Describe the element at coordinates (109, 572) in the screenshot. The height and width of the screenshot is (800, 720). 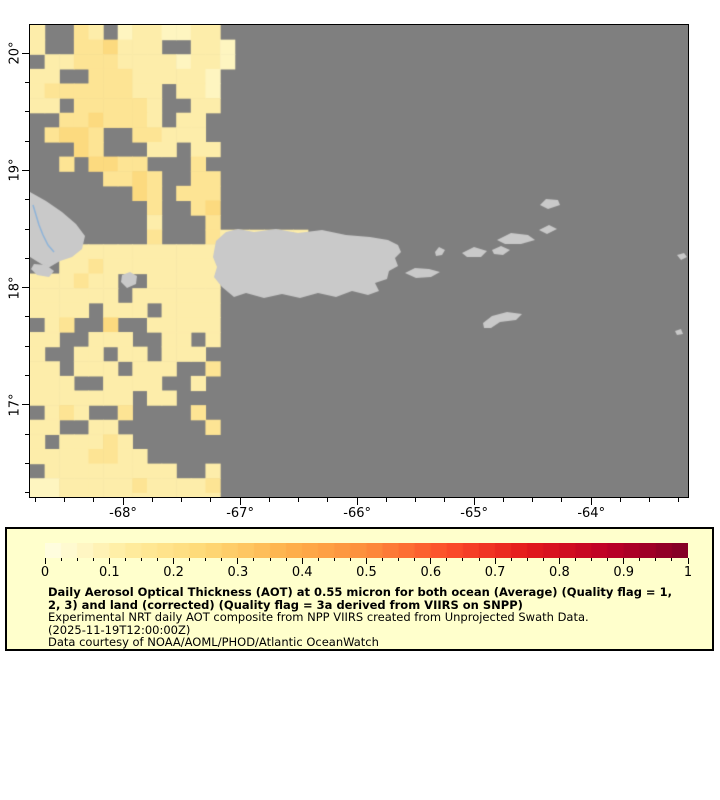
I see `colorbar-tick-label: 0.1` at that location.